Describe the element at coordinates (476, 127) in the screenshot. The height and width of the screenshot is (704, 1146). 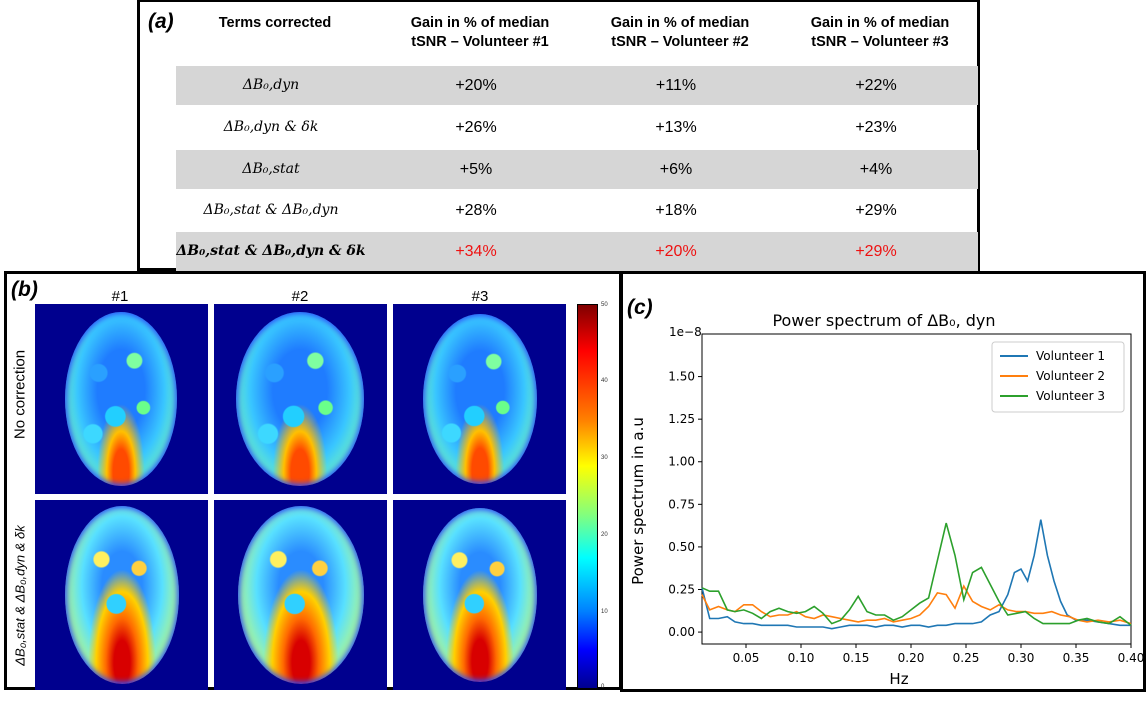
I see `value-cell: +26%` at that location.